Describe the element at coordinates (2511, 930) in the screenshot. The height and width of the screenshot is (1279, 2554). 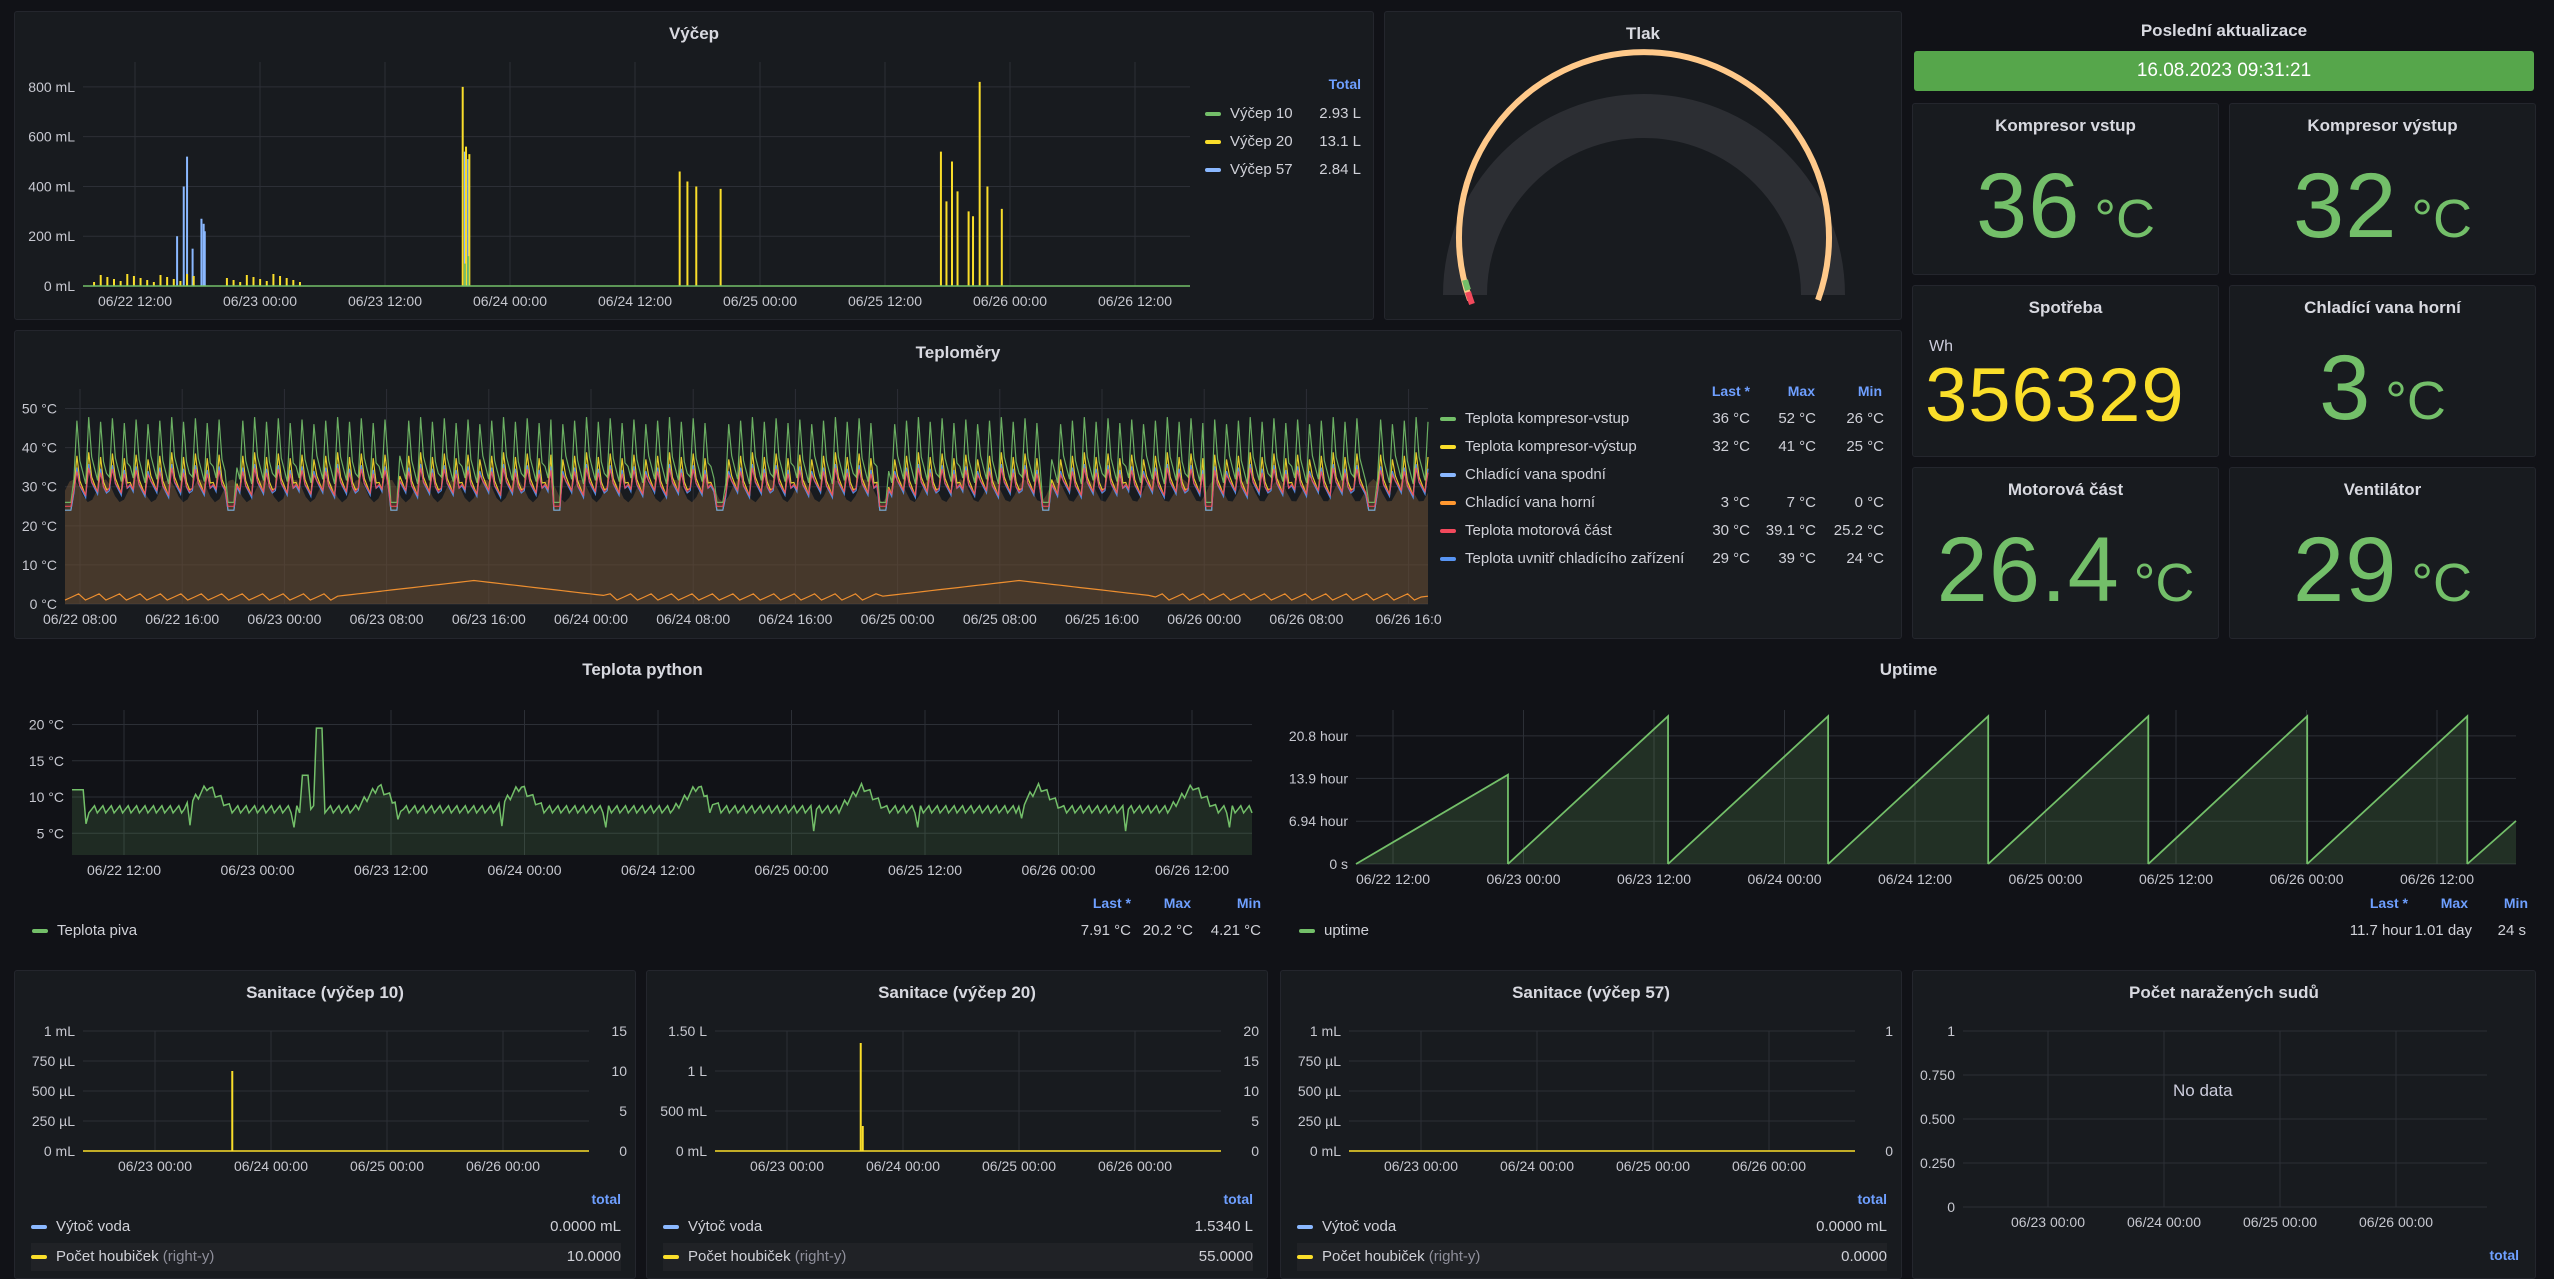
I see `legend-min: 24 s` at that location.